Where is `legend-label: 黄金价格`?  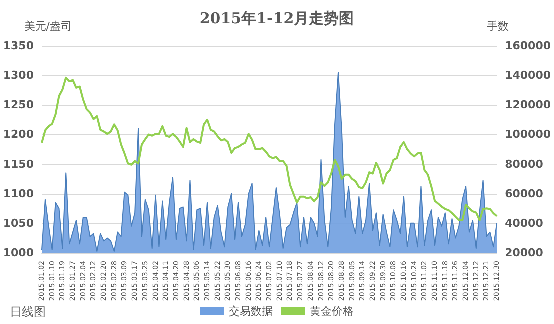
legend-label: 黄金价格 is located at coordinates (332, 311).